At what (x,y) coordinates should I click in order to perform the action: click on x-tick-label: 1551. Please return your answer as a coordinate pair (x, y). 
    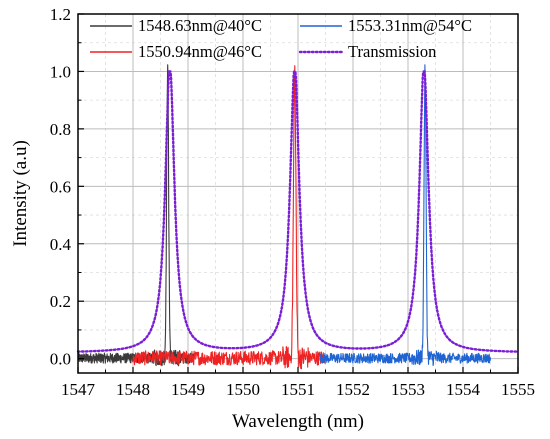
    Looking at the image, I should click on (298, 389).